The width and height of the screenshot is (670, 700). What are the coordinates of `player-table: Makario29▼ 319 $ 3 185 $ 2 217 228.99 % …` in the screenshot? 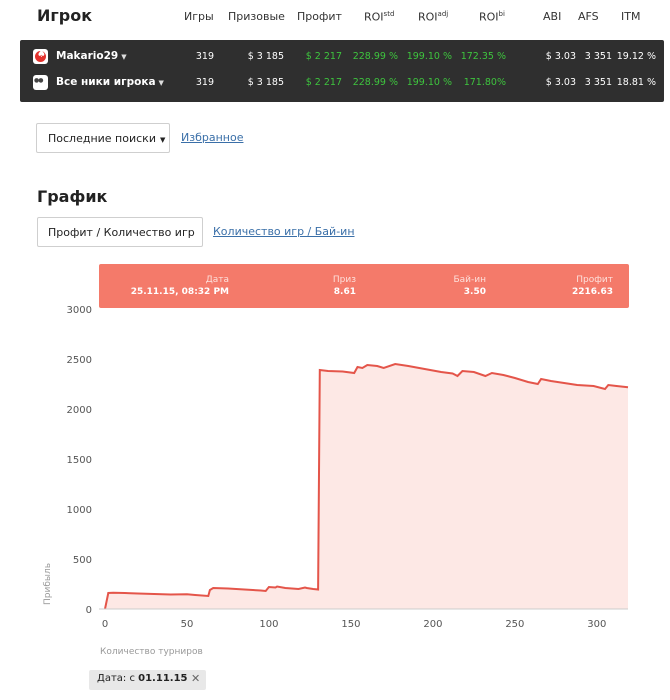 It's located at (342, 71).